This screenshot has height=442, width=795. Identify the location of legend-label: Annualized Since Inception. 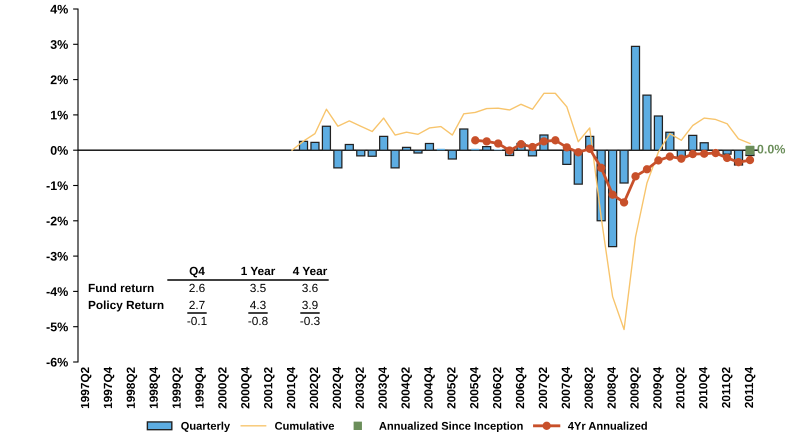
(451, 427).